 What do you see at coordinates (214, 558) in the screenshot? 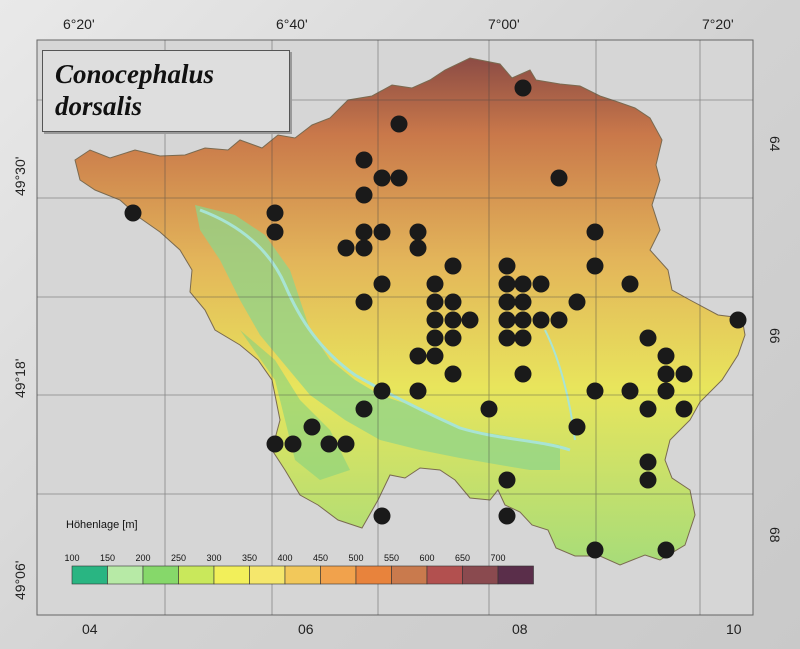
I see `legend-tick-label: 300` at bounding box center [214, 558].